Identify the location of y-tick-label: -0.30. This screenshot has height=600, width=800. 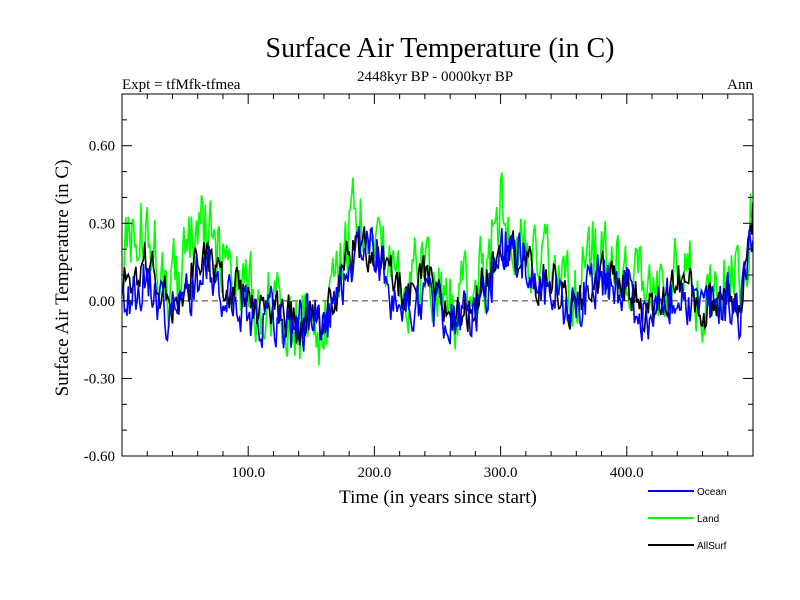
(99, 379).